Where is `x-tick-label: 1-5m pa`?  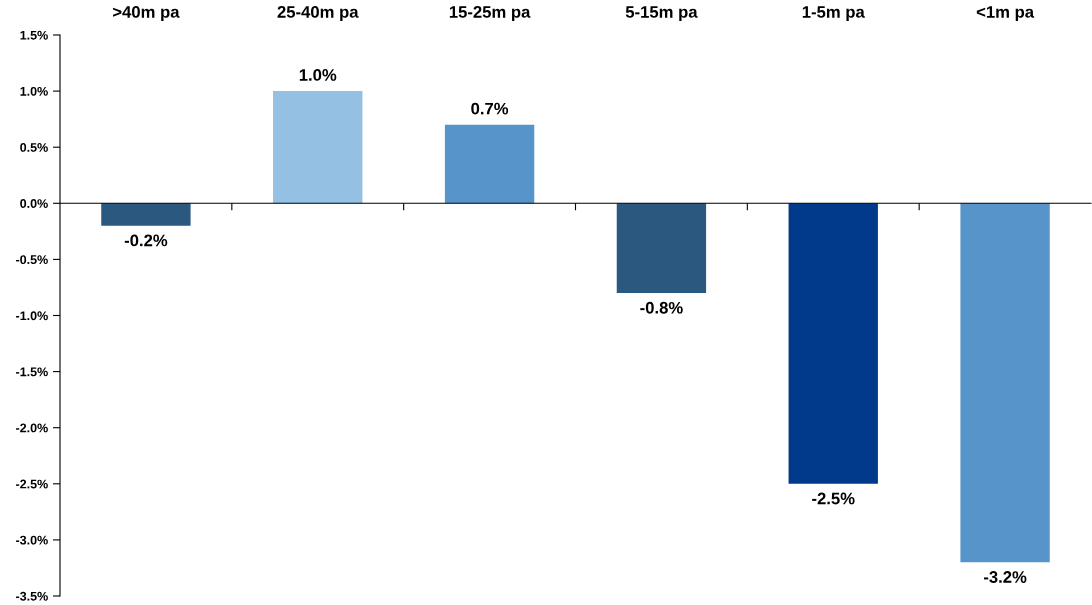
x-tick-label: 1-5m pa is located at coordinates (833, 14).